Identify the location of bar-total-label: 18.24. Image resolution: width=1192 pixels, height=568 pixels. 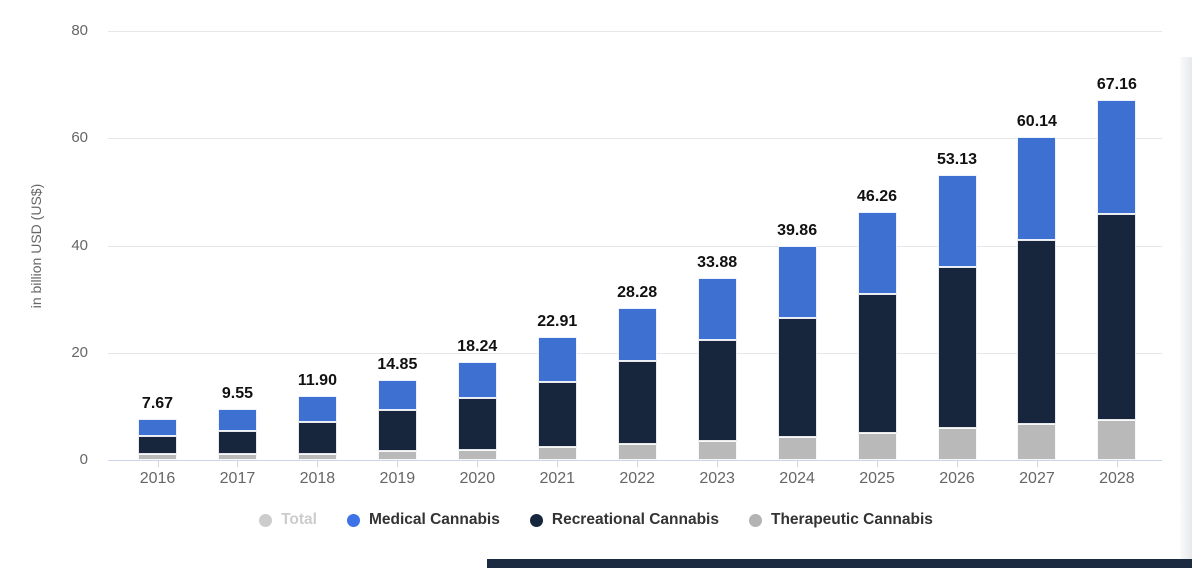
(477, 347).